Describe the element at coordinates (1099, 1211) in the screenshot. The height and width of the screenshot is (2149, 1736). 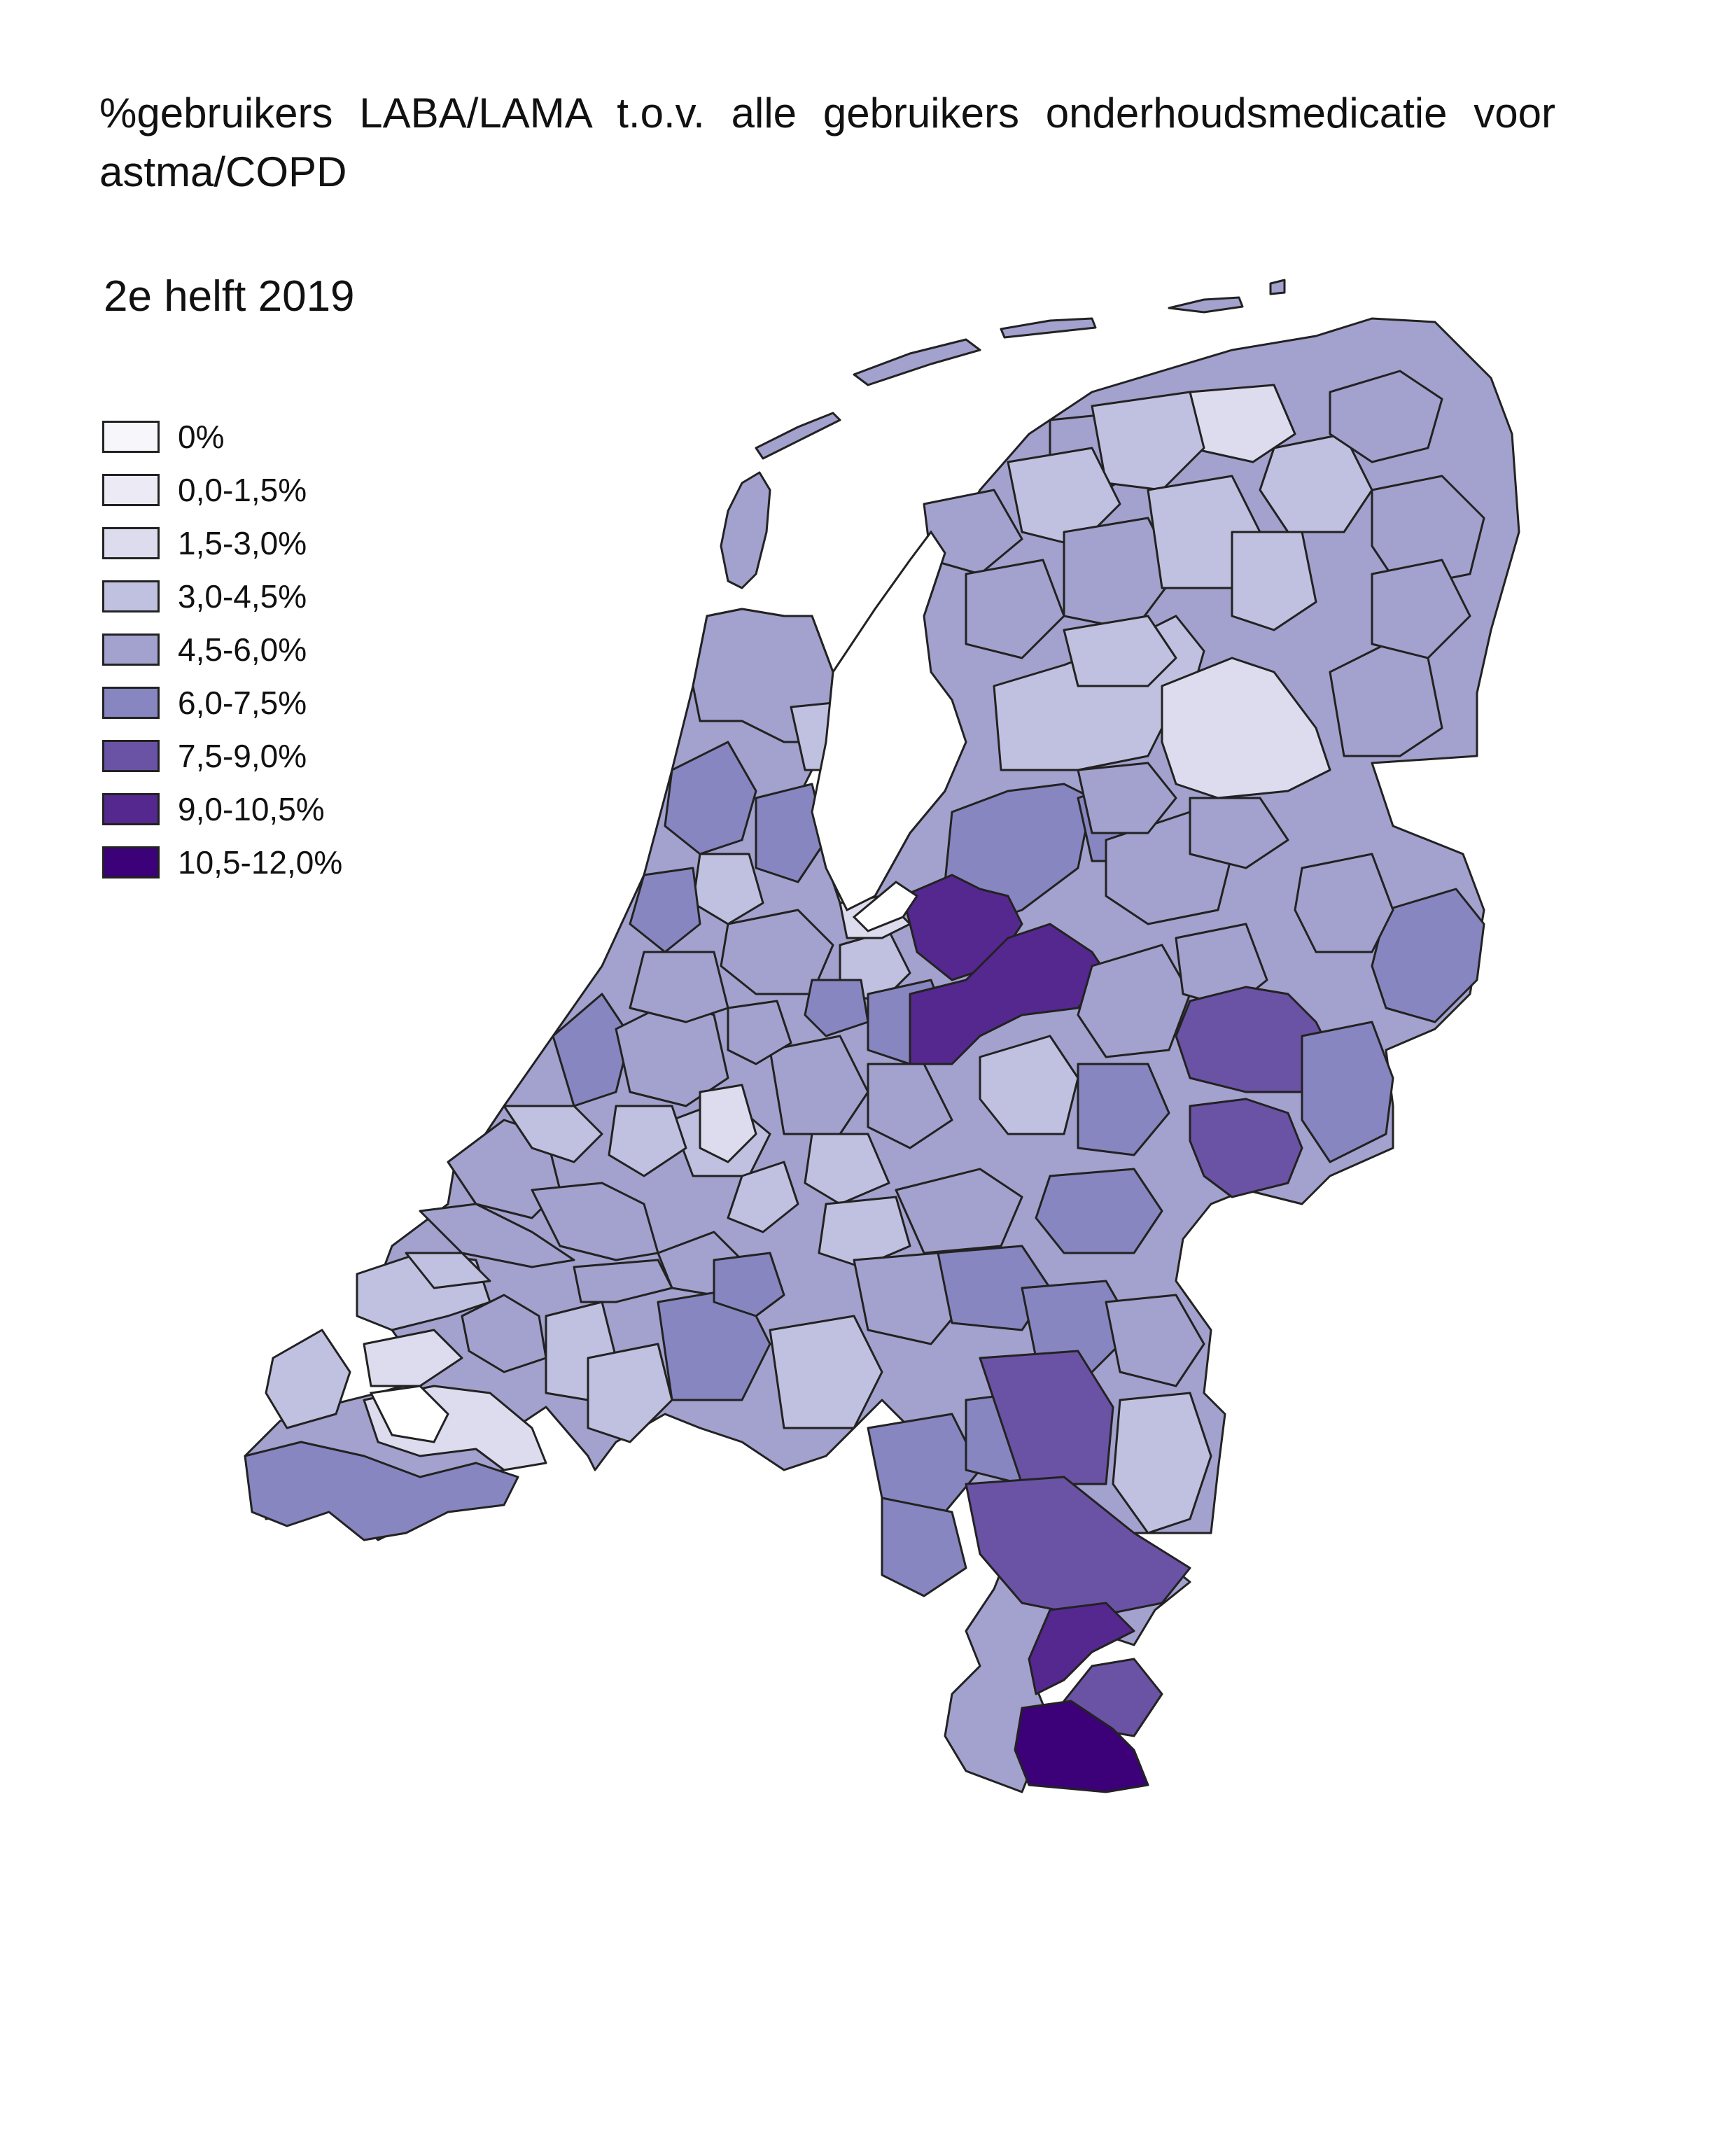
I see `region-nijmegen` at that location.